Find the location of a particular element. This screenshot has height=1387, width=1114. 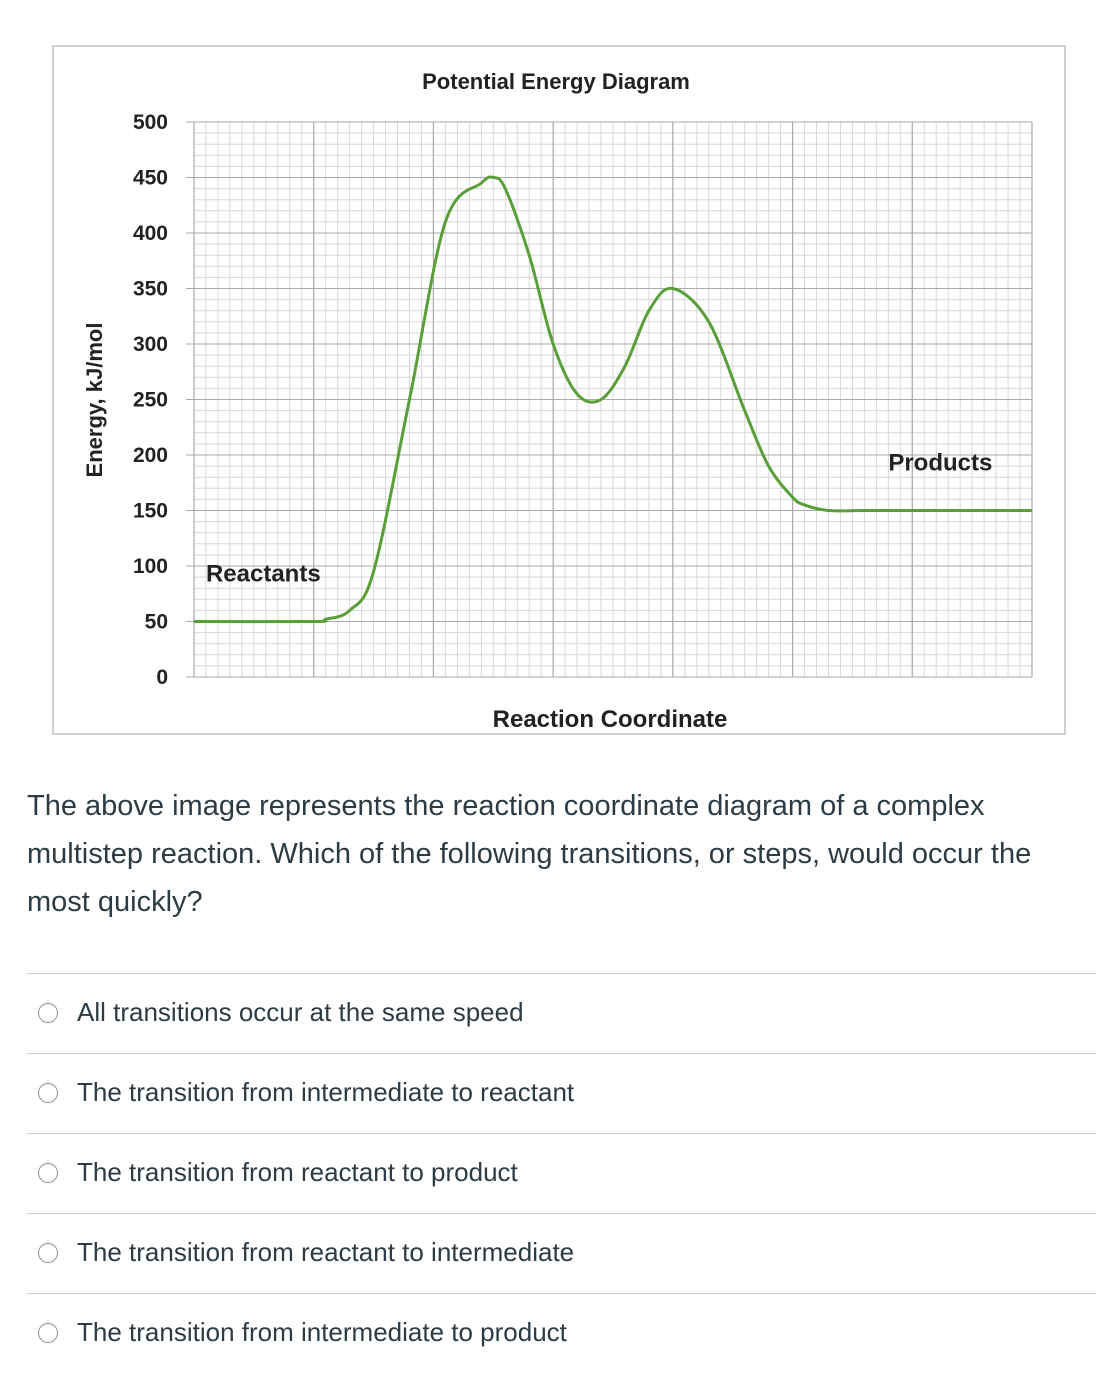

answer-option-1: All transitions occur at the same speed is located at coordinates (561, 1013).